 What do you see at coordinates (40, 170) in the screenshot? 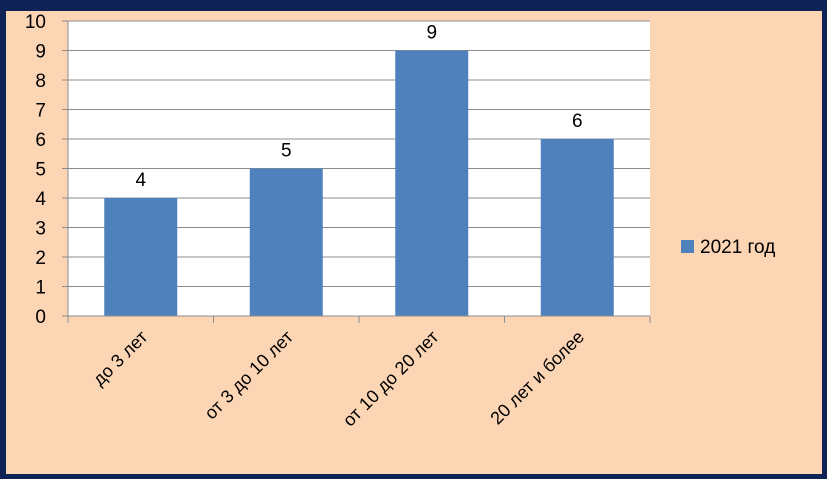
I see `y-tick-label: 5` at bounding box center [40, 170].